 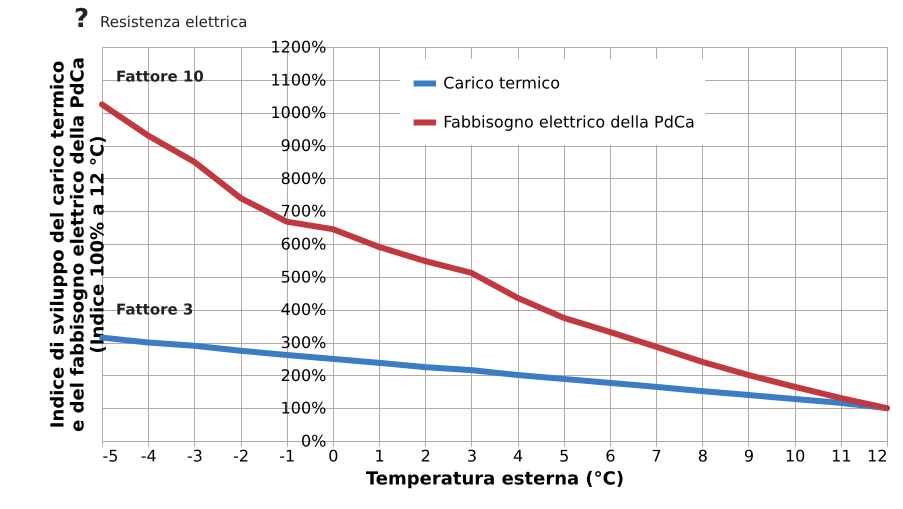 I want to click on x-tick-label: 10, so click(x=795, y=456).